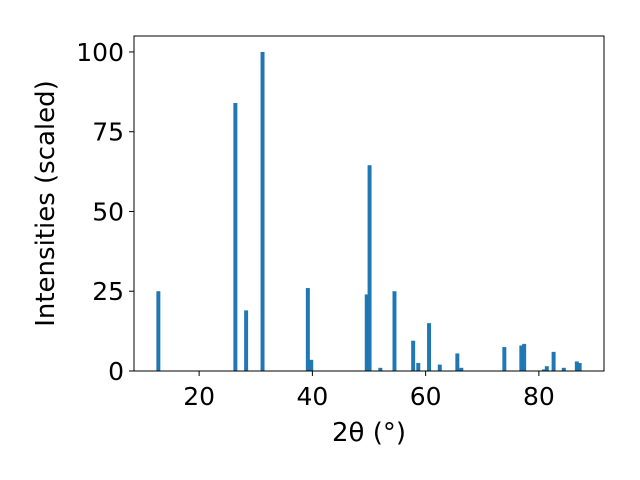  I want to click on x-tick-label: 60, so click(426, 396).